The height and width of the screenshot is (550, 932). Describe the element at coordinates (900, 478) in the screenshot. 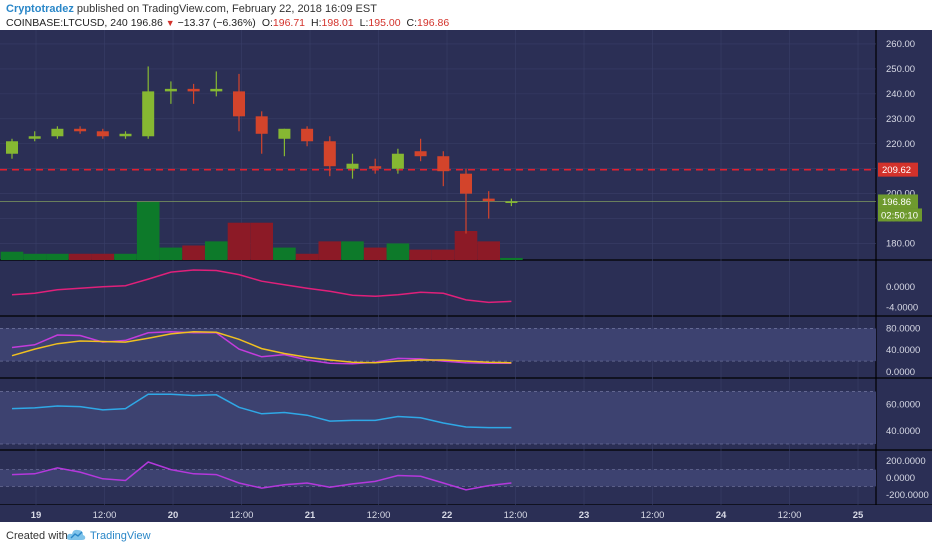

I see `cci-tick-label: 0.0000` at that location.